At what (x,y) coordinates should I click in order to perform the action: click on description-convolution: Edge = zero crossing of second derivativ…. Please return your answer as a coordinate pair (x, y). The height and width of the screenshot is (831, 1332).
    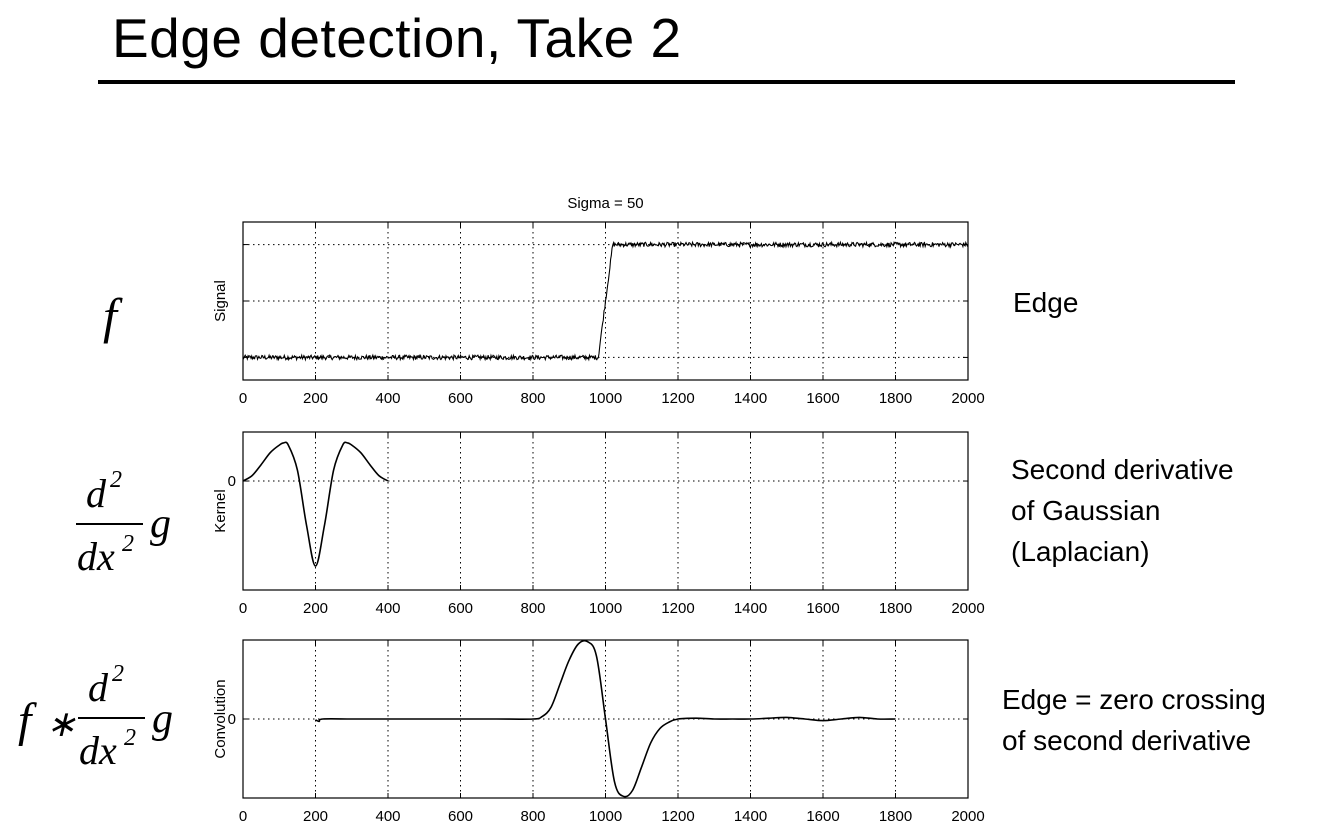
    Looking at the image, I should click on (1134, 720).